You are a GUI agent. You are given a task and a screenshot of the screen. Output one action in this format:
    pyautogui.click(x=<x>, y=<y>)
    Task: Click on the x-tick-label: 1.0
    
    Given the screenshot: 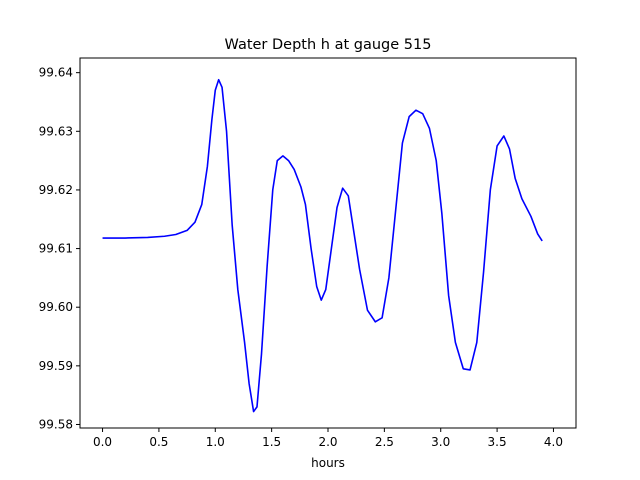 What is the action you would take?
    pyautogui.click(x=215, y=442)
    